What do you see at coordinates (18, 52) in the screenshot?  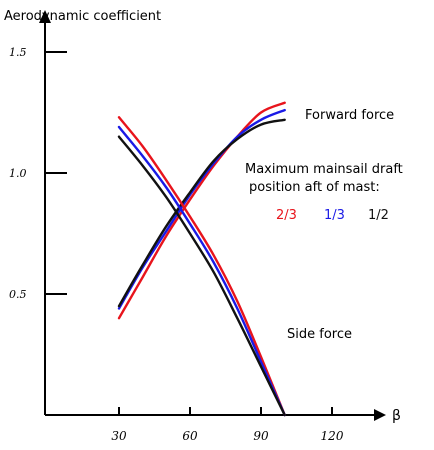 I see `y-tick-label: 1.5` at bounding box center [18, 52].